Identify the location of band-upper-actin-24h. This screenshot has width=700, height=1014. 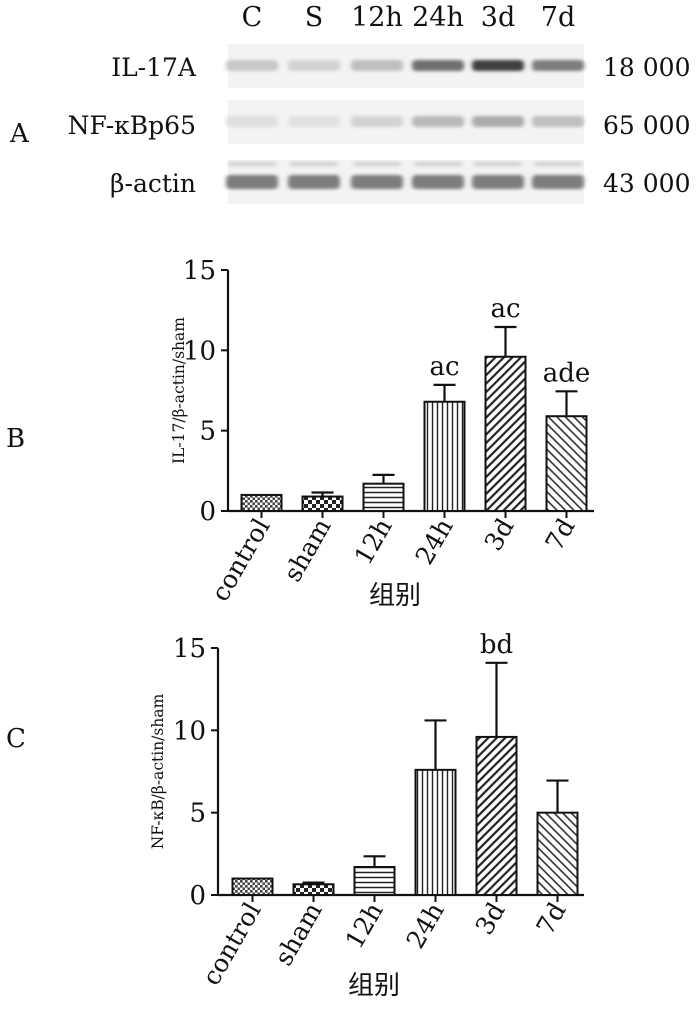
(438, 164).